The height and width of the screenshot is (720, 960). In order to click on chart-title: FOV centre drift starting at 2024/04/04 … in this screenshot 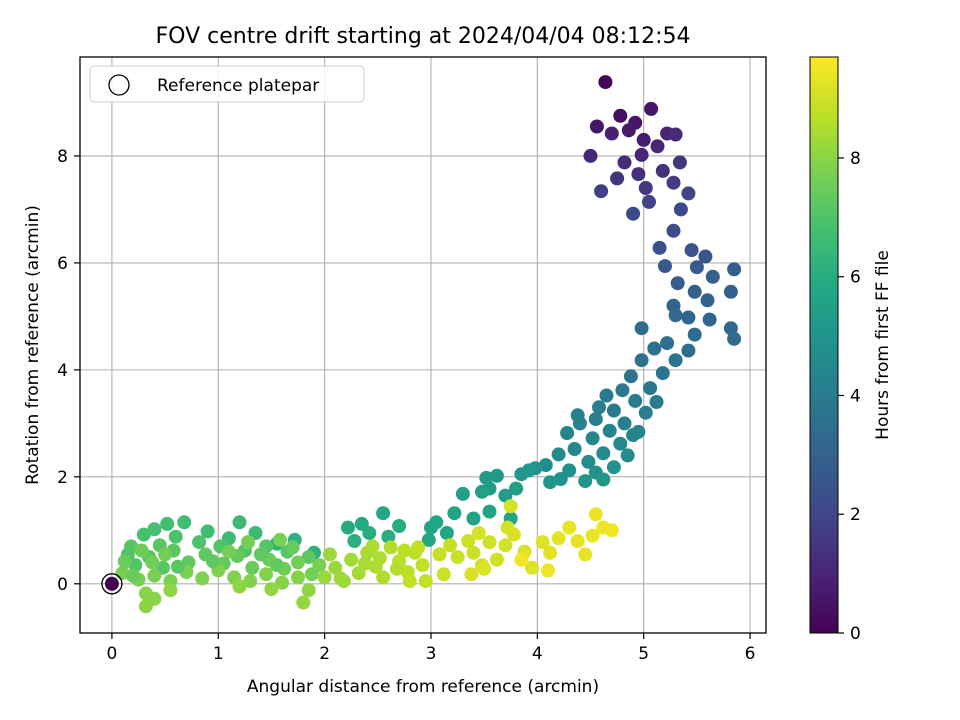, I will do `click(423, 36)`.